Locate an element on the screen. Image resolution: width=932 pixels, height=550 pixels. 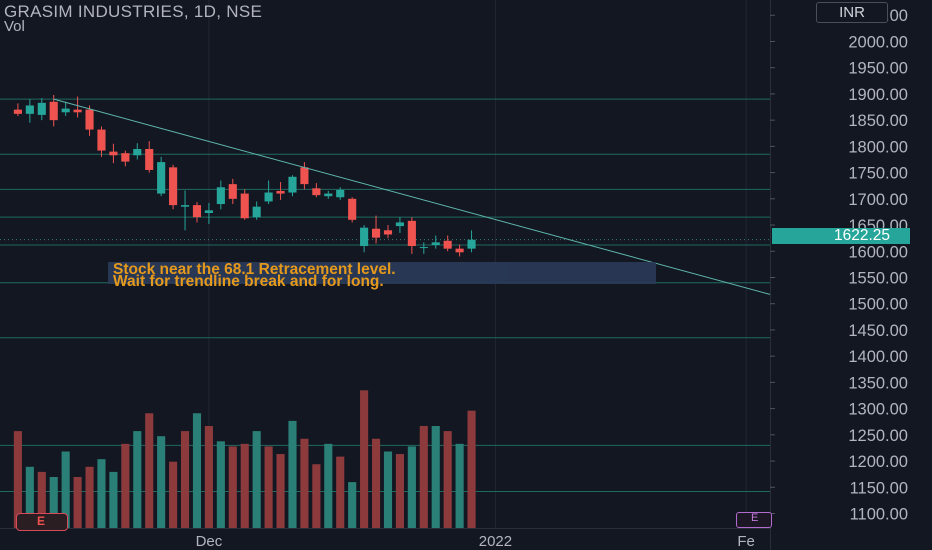
annotation-line-1: Stock near the 68.1 Retracement level. is located at coordinates (254, 269).